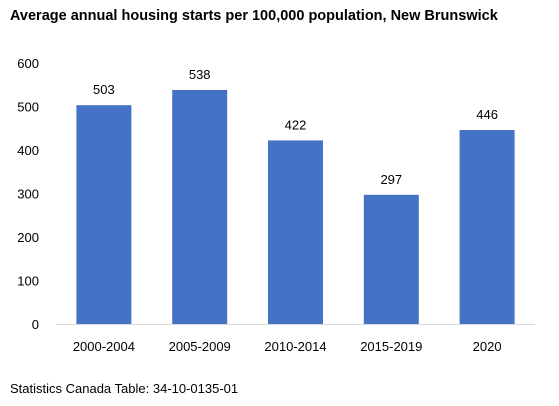 Image resolution: width=559 pixels, height=406 pixels. Describe the element at coordinates (200, 346) in the screenshot. I see `x-tick-label: 2005-2009` at that location.